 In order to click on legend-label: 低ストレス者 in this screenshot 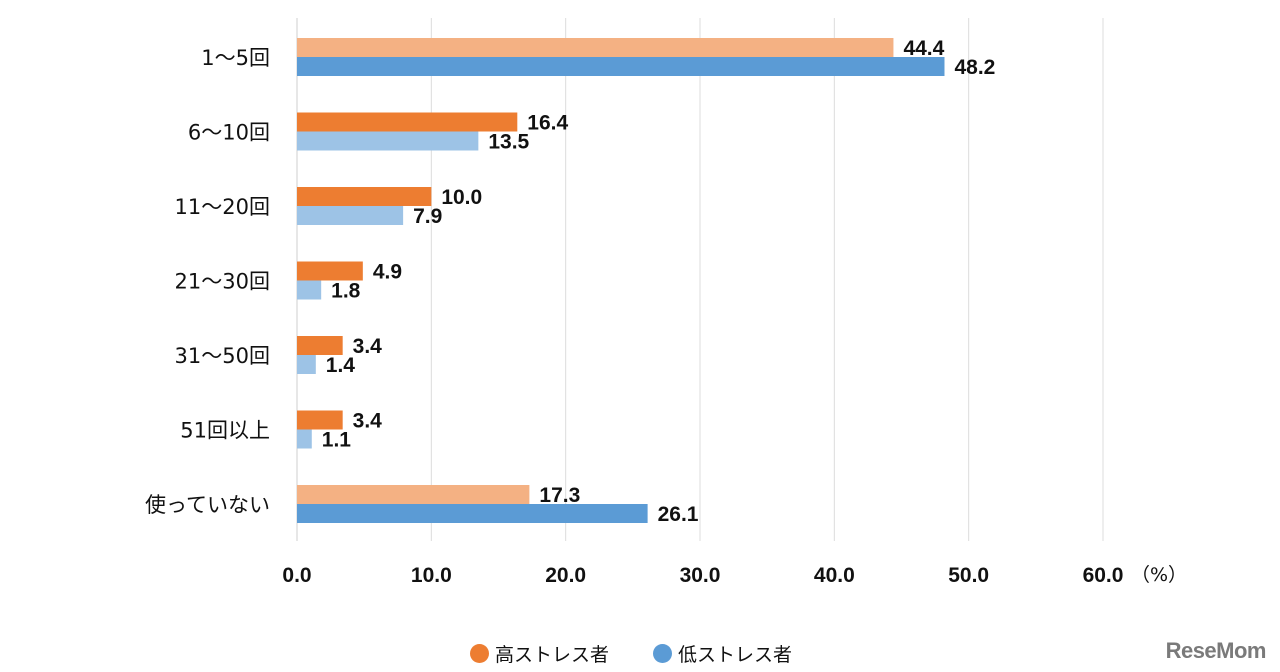, I will do `click(735, 655)`.